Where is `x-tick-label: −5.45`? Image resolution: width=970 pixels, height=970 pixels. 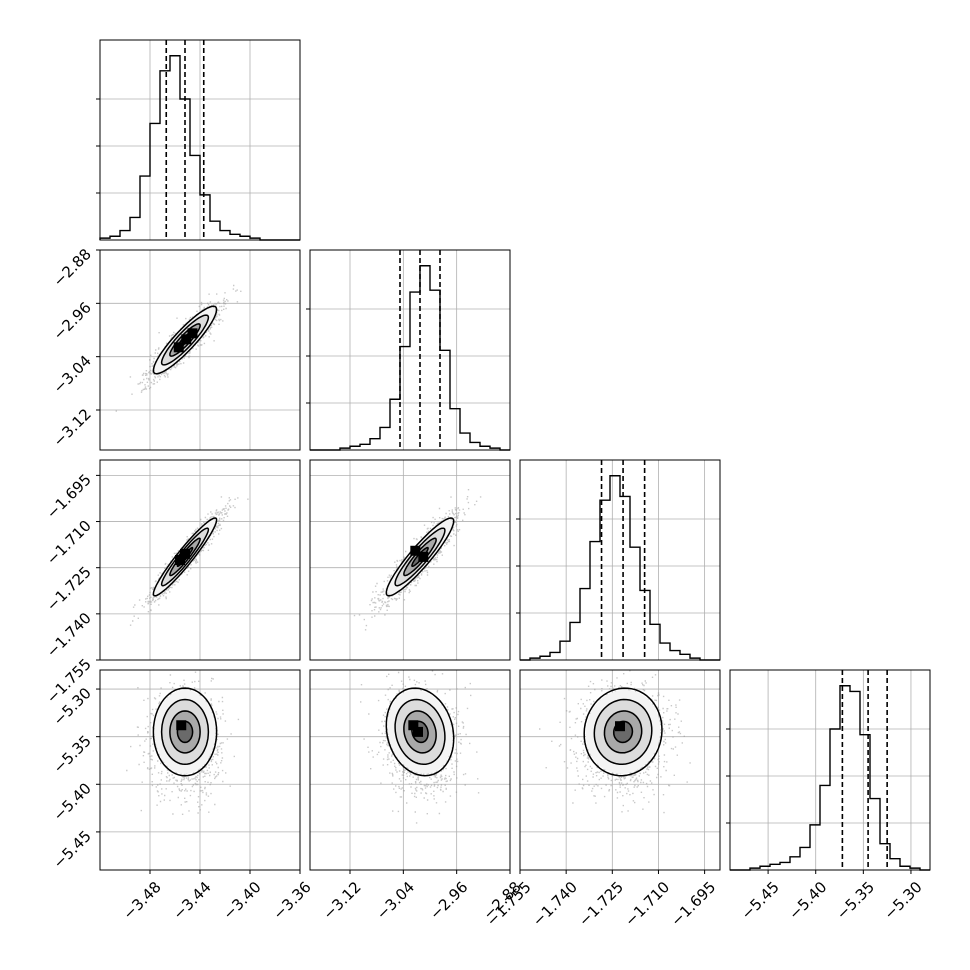 x-tick-label: −5.45 is located at coordinates (760, 900).